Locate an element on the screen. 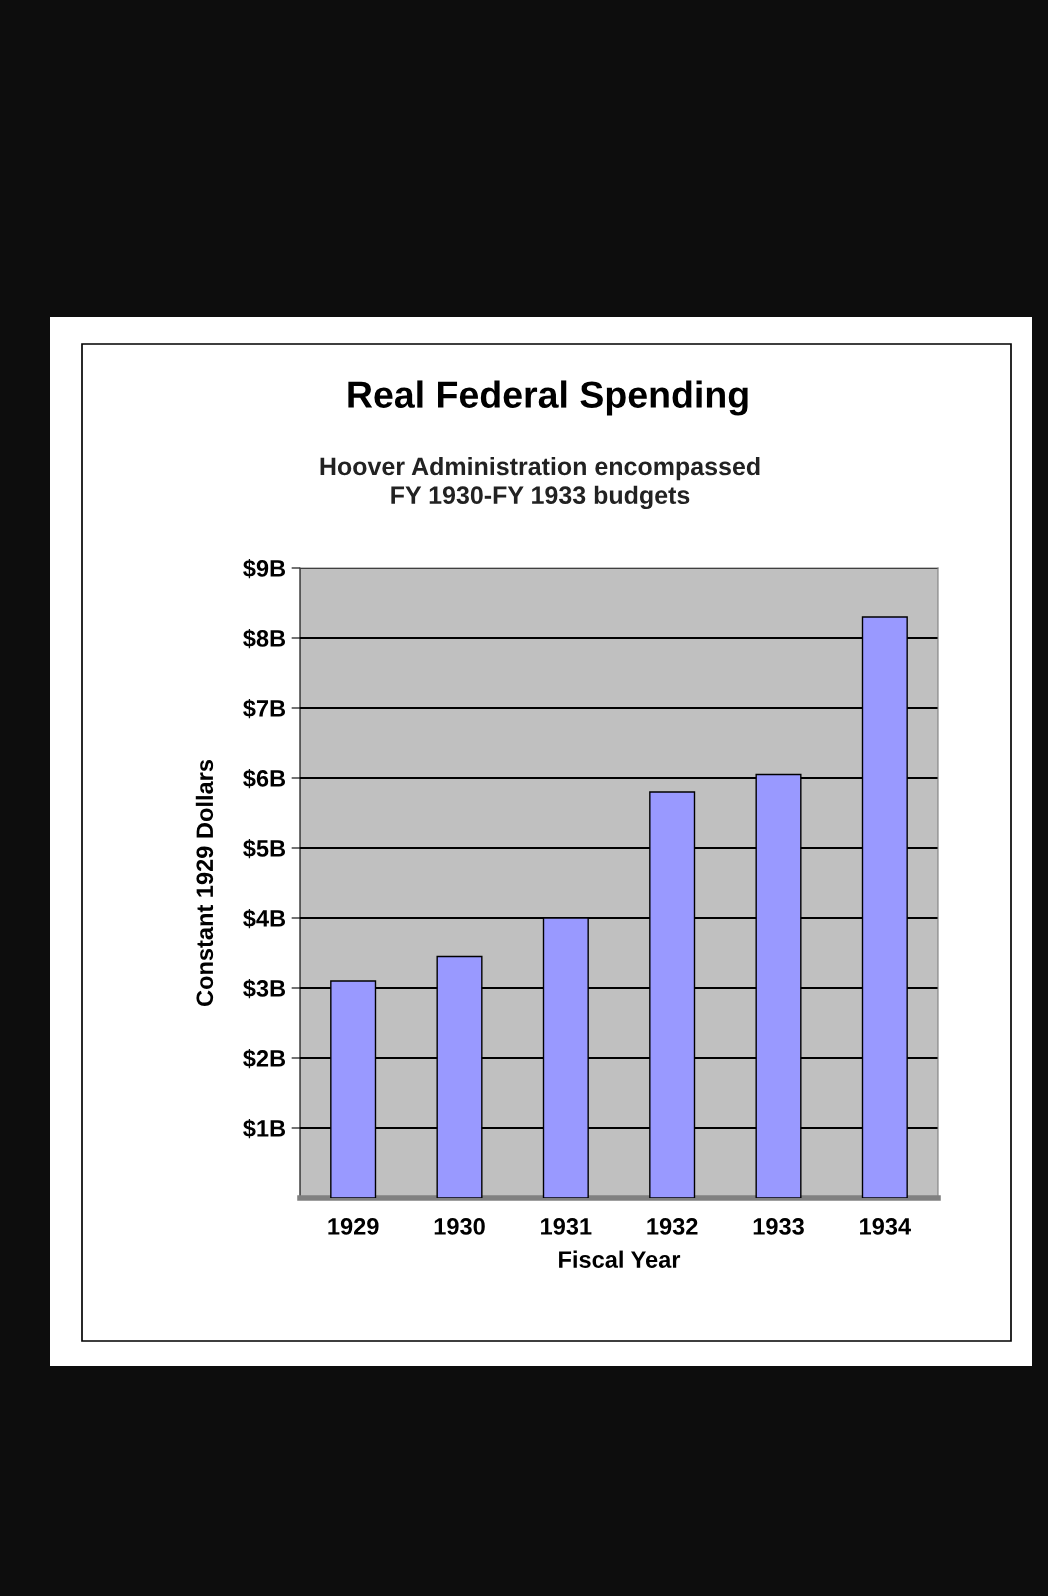 Image resolution: width=1048 pixels, height=1596 pixels. x-tick-label: 1932 is located at coordinates (672, 1226).